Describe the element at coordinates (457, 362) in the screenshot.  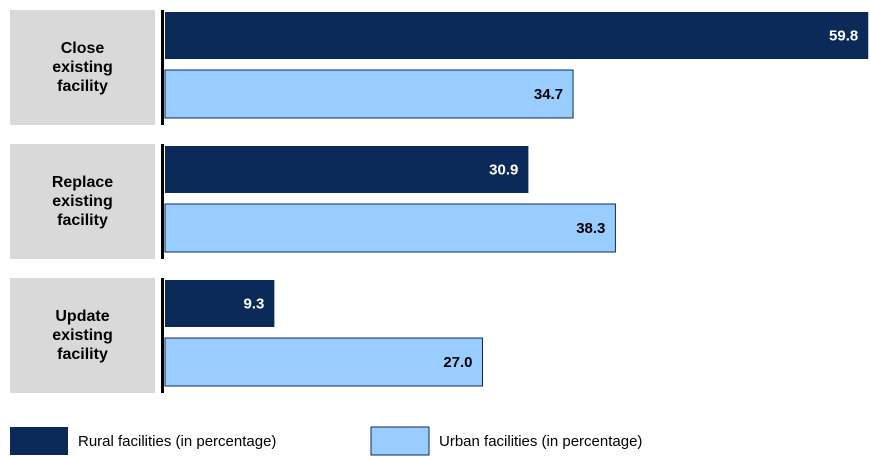
I see `value-label: 27.0` at that location.